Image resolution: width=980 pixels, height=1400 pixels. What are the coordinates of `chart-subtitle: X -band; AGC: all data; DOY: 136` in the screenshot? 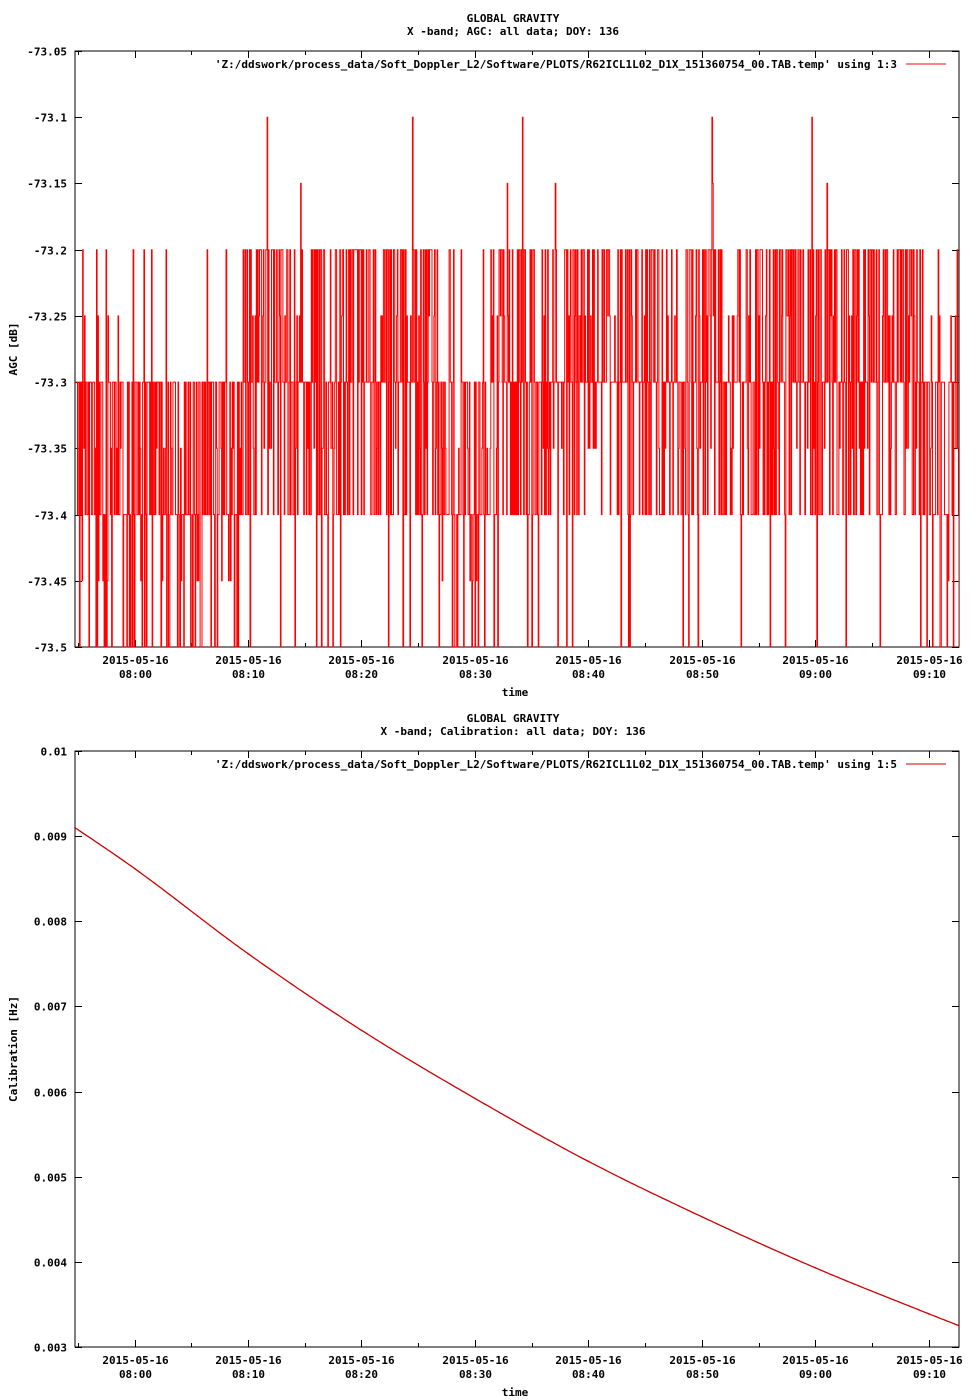 It's located at (513, 31).